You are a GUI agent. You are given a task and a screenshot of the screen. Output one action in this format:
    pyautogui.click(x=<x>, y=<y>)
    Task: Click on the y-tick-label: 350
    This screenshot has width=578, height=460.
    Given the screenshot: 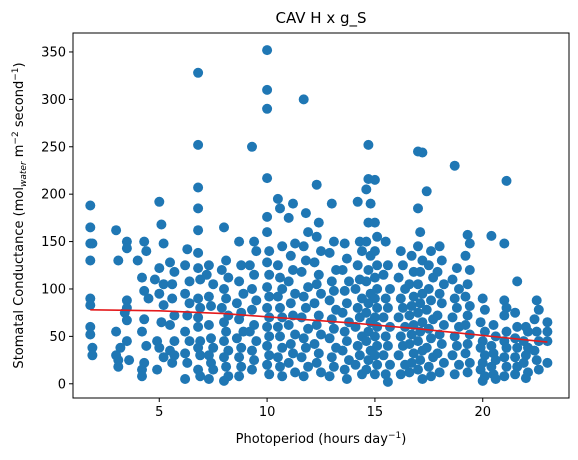 What is the action you would take?
    pyautogui.click(x=53, y=52)
    